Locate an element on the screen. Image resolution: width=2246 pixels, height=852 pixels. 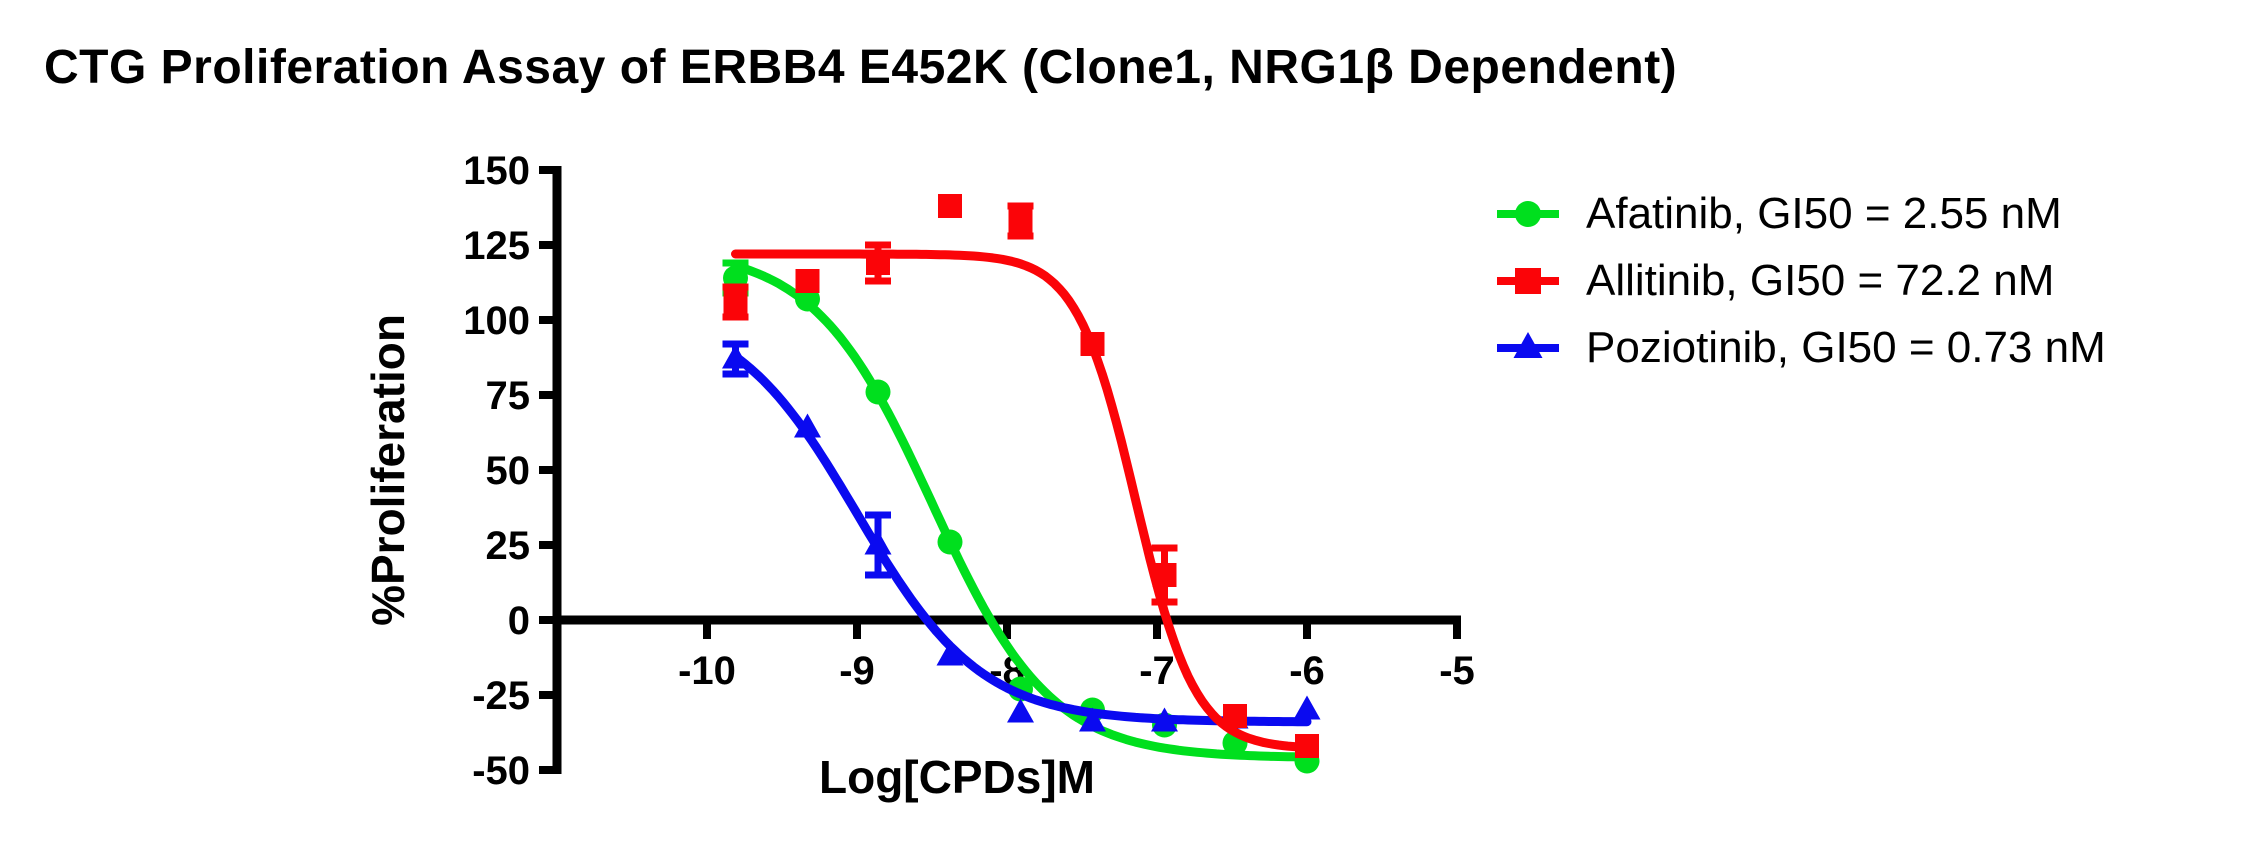
y-tick-label: 0 is located at coordinates (519, 621).